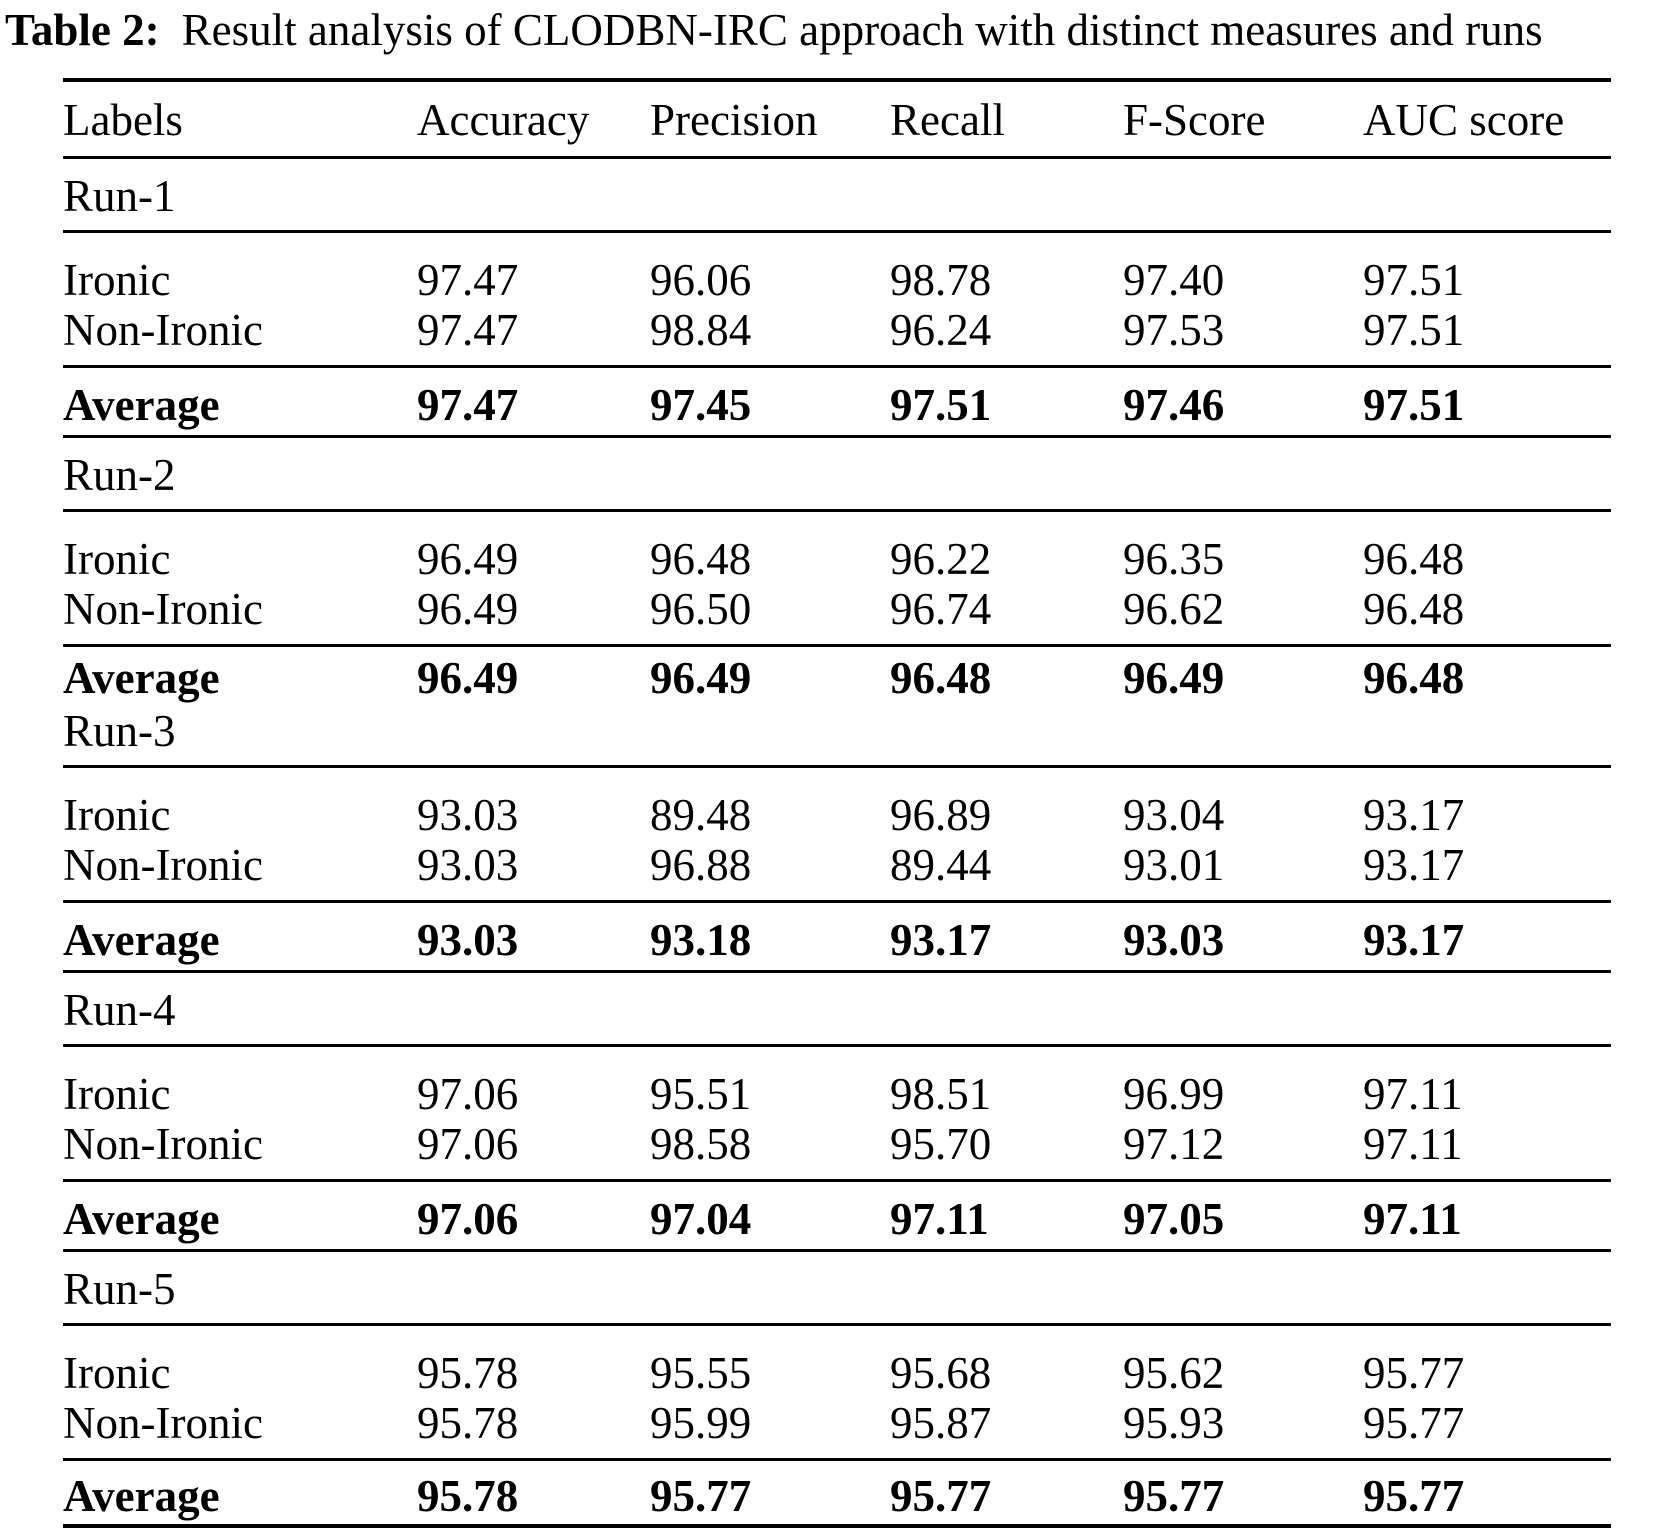  Describe the element at coordinates (1464, 120) in the screenshot. I see `column-header: AUC score` at that location.